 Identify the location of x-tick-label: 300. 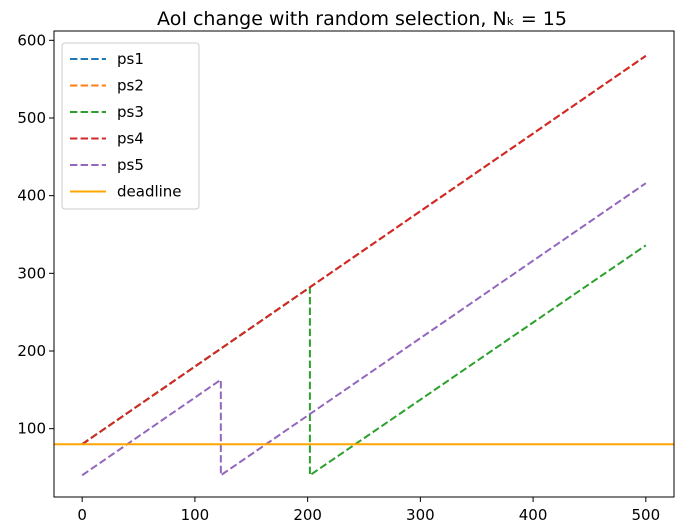
(420, 515).